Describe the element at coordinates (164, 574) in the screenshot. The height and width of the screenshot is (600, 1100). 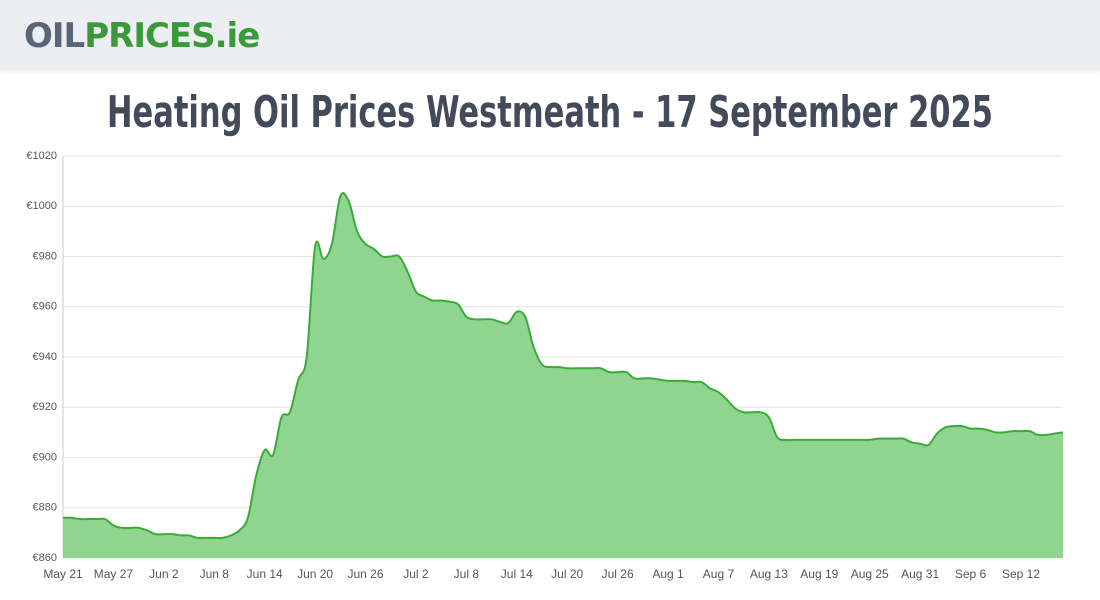
I see `x-tick-label: Jun 2` at that location.